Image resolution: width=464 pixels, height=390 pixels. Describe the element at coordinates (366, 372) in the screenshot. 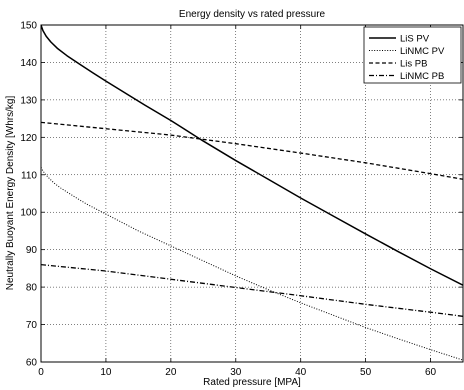

I see `x-tick-label: 50` at that location.